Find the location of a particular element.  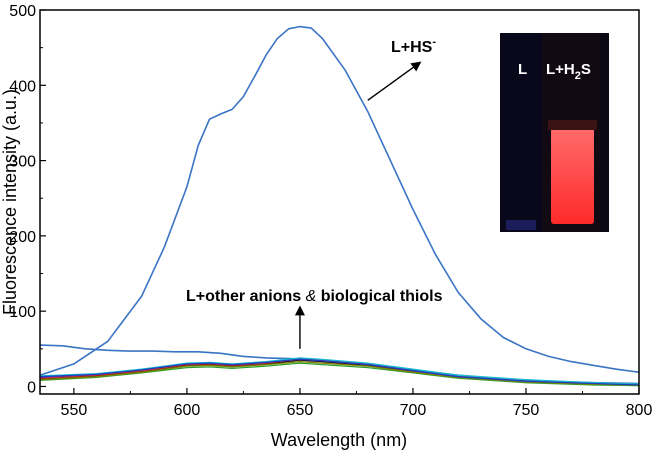

y-tick-label: 500 is located at coordinates (22, 11).